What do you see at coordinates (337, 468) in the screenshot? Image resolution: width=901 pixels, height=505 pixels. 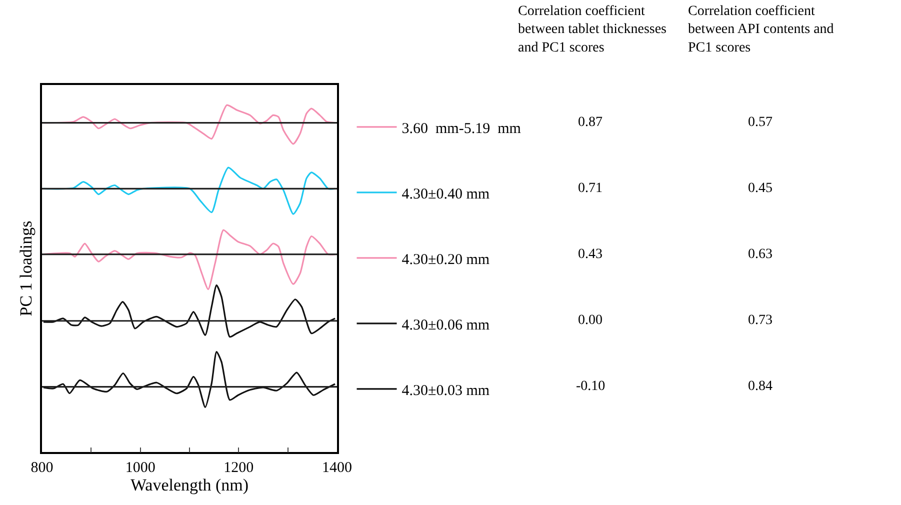 I see `x-tick-label: 1400` at bounding box center [337, 468].